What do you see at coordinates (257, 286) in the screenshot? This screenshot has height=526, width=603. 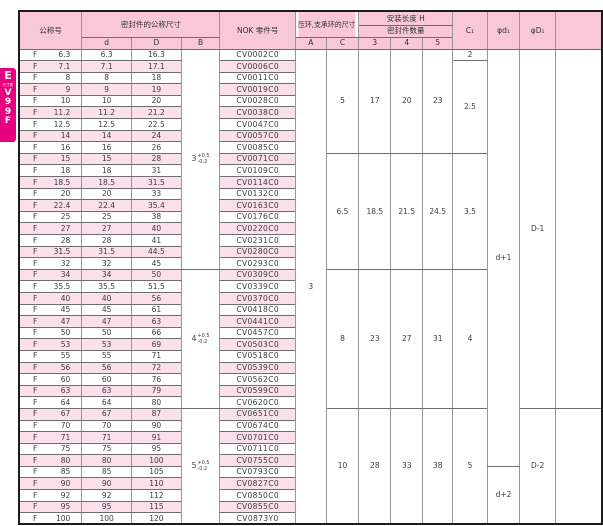 I see `part-number-cell: CV0339C0` at bounding box center [257, 286].